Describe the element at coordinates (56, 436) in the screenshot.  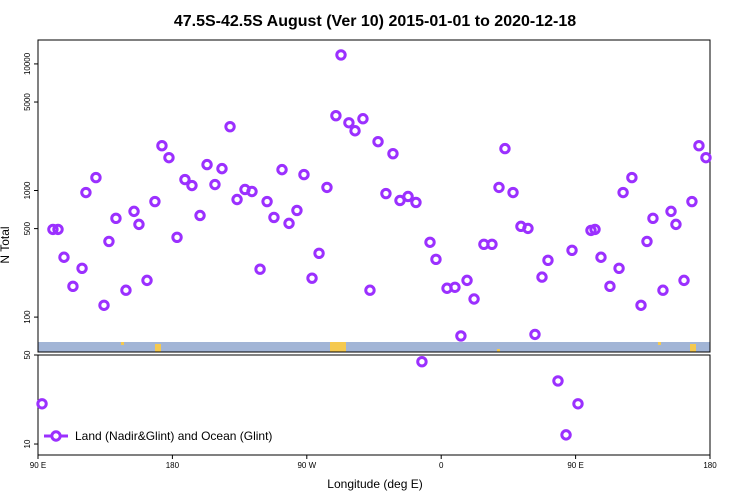
I see `legend-swatch` at that location.